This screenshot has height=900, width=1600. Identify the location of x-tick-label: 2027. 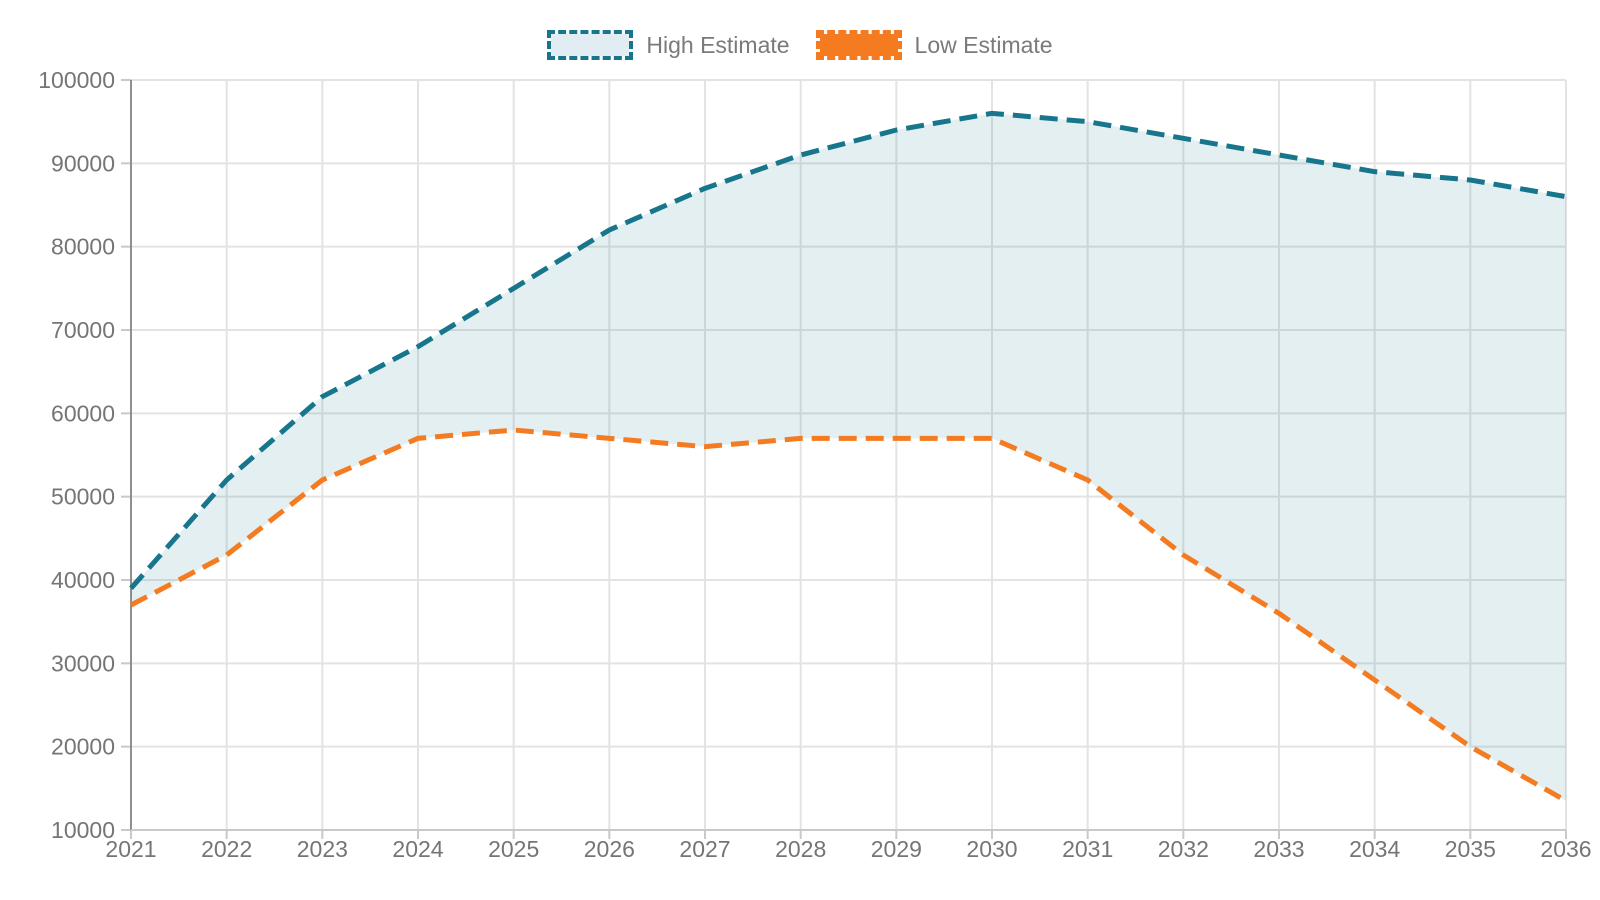
(704, 849).